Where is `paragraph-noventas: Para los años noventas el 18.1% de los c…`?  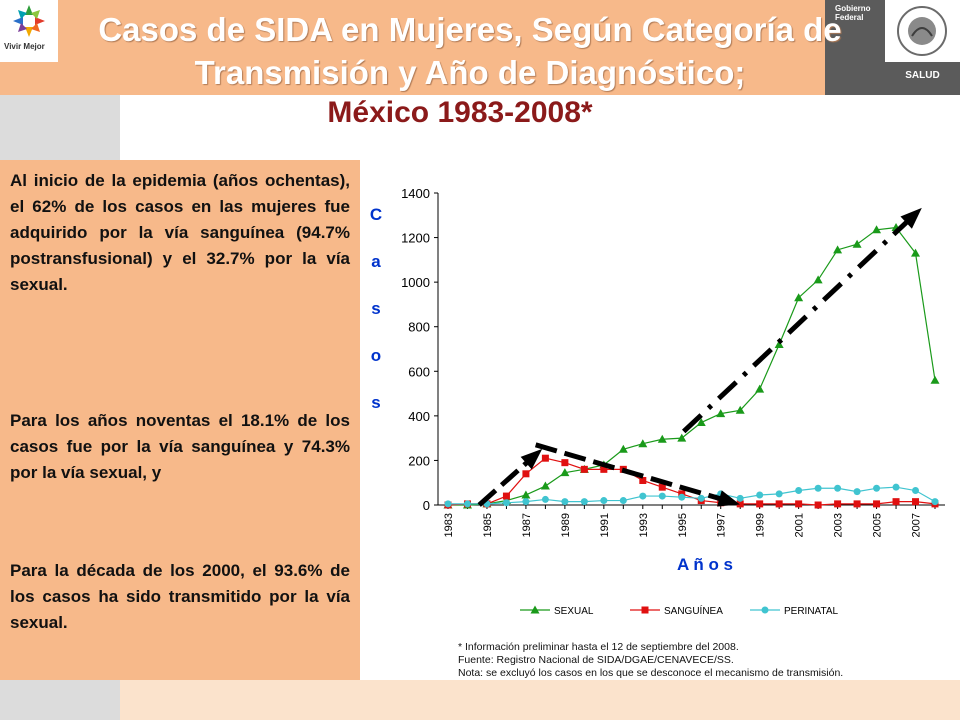
paragraph-noventas: Para los años noventas el 18.1% de los c… is located at coordinates (180, 446).